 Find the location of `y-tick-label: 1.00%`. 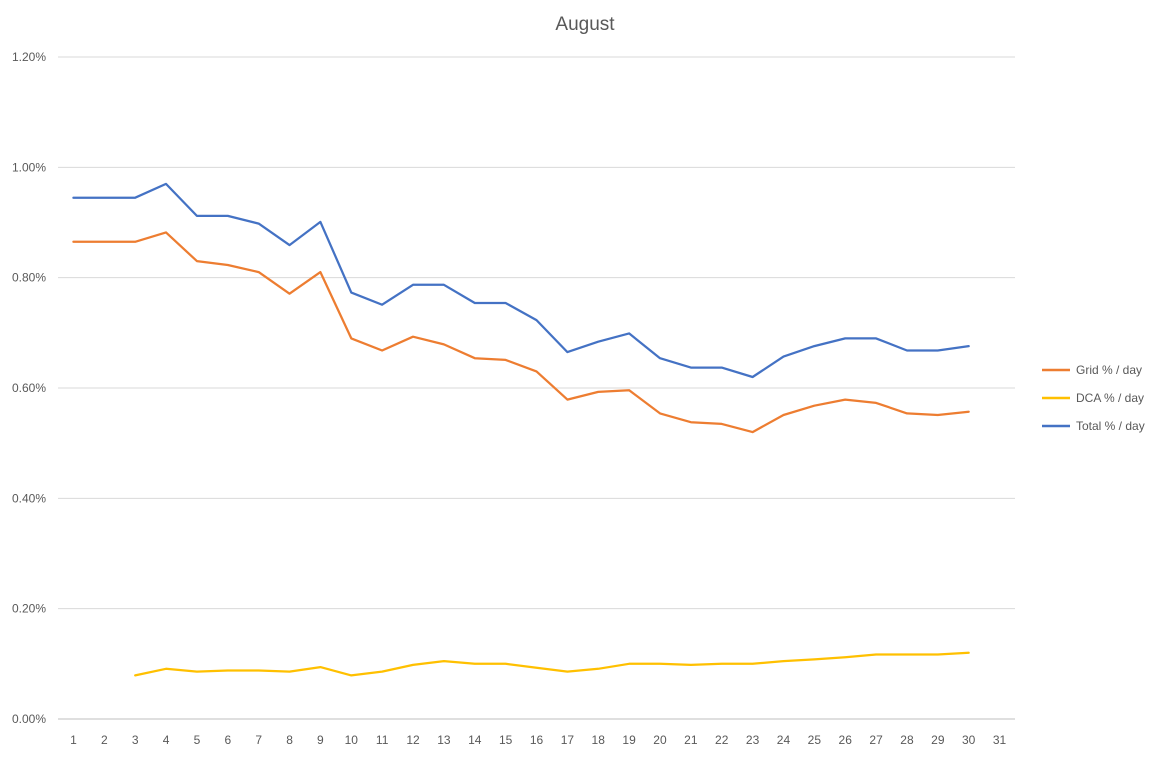

y-tick-label: 1.00% is located at coordinates (29, 167).